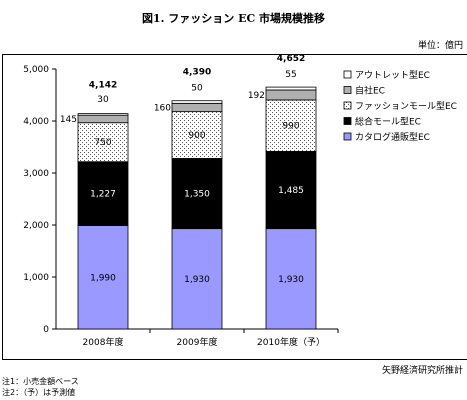 The image size is (467, 400). I want to click on legend-label: ファッションモール型EC, so click(406, 106).